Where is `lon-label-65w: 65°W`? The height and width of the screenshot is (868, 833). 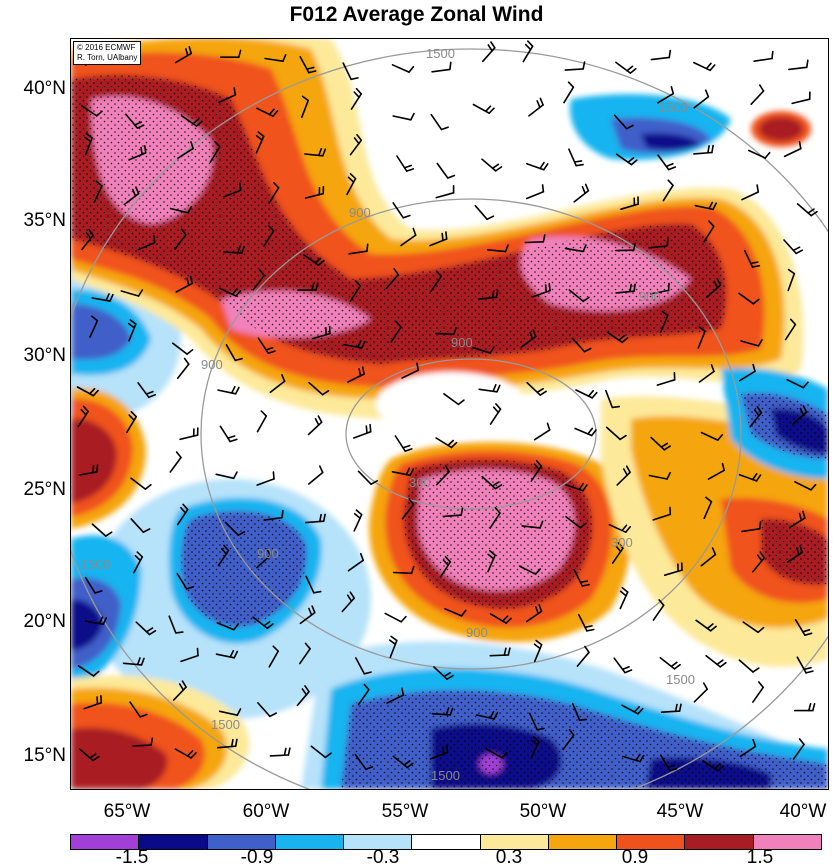
lon-label-65w: 65°W is located at coordinates (127, 812).